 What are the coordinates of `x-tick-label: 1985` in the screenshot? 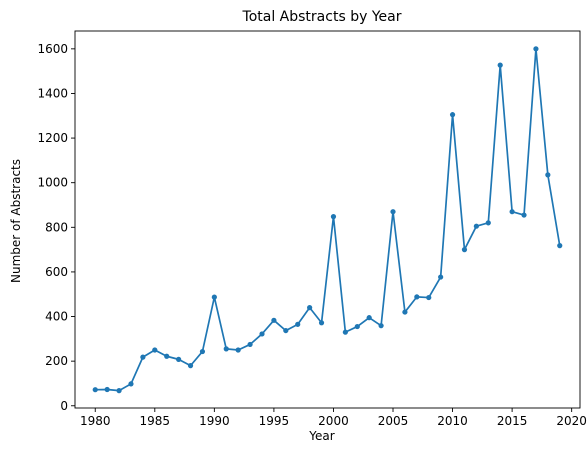 It's located at (155, 421).